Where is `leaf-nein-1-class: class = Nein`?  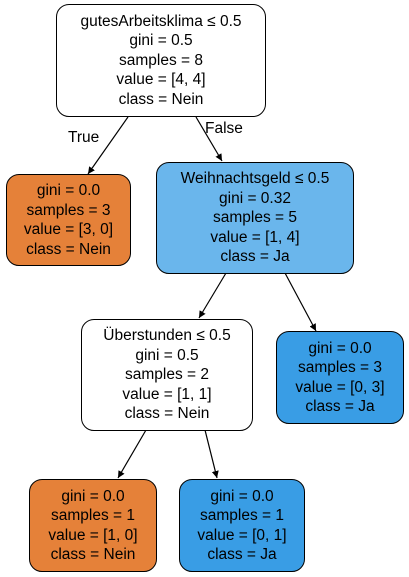 leaf-nein-1-class: class = Nein is located at coordinates (93, 554).